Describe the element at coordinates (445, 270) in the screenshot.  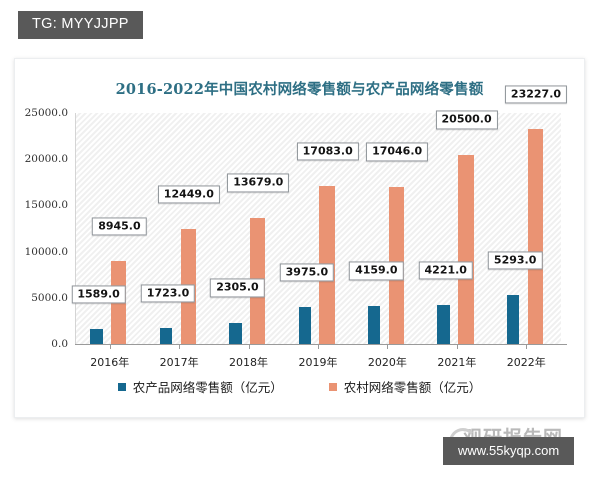
I see `data-label-agricultural-products: 4221.0` at that location.